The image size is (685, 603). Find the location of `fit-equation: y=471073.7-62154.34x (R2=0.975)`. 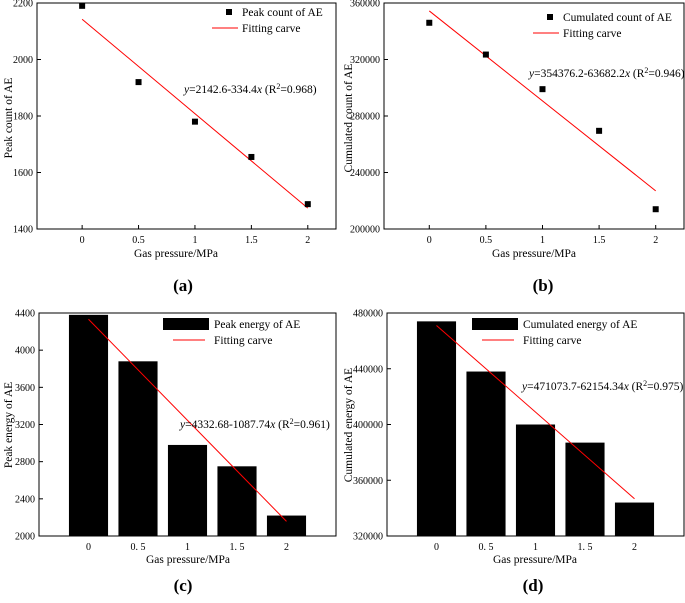

fit-equation: y=471073.7-62154.34x (R2=0.975) is located at coordinates (602, 386).